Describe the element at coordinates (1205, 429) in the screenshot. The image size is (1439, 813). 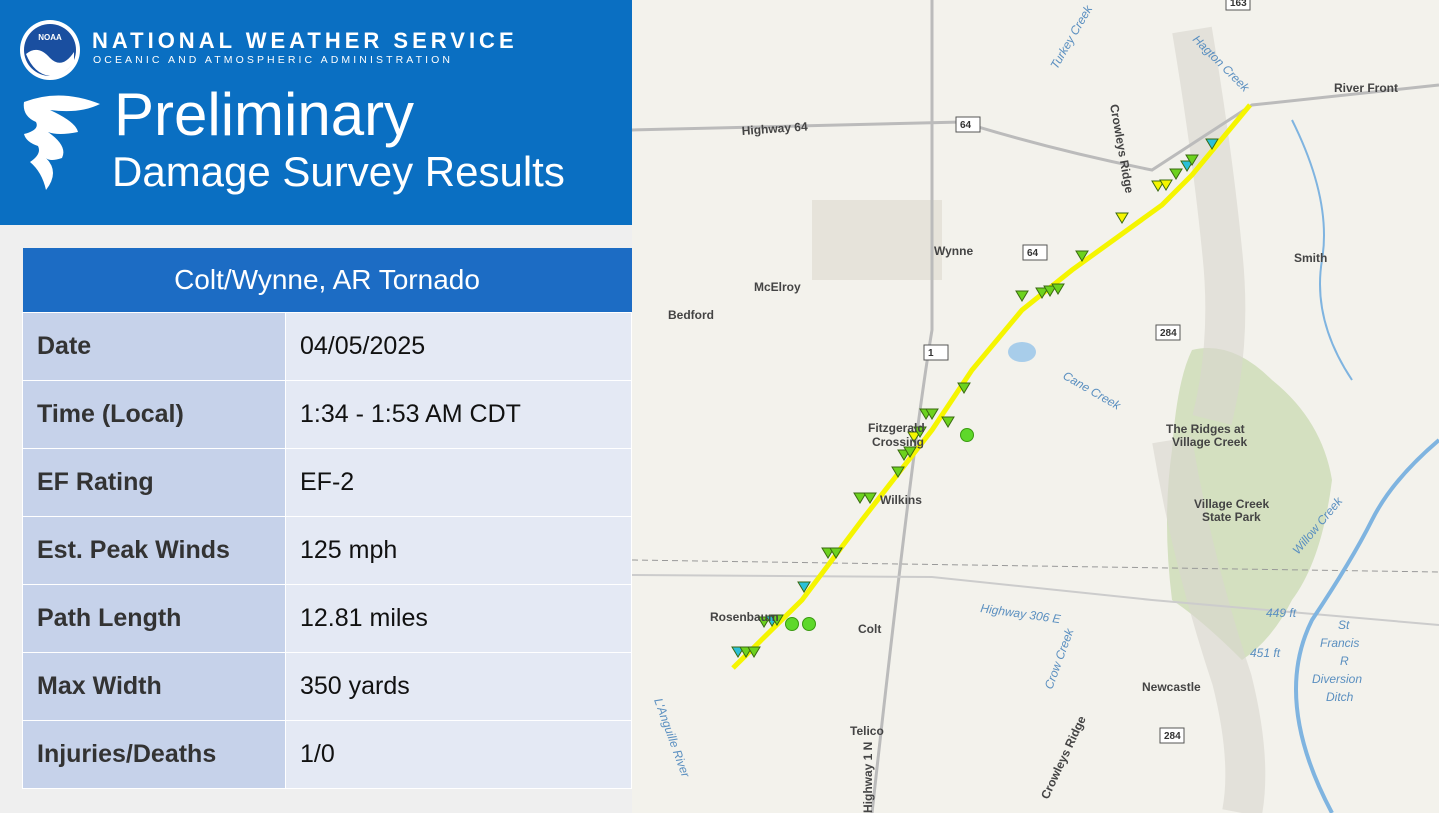
I see `map-label: The Ridges at` at that location.